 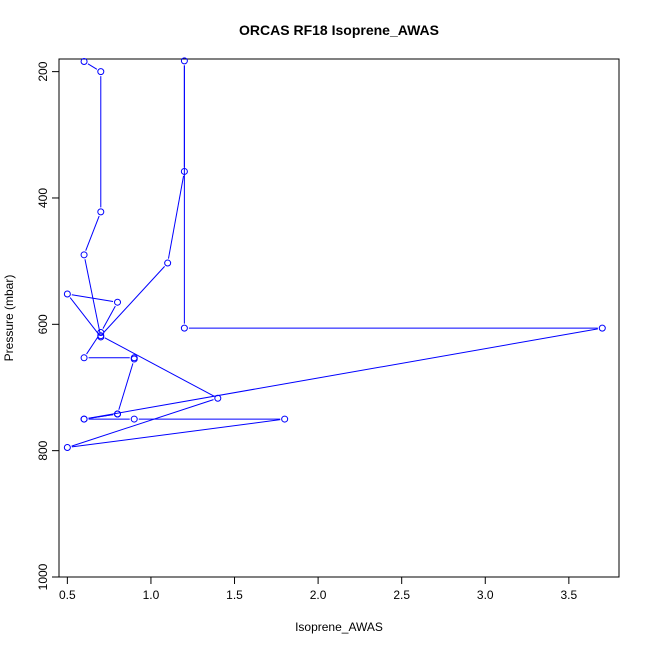 I want to click on x-axis-label: Isoprene_AWAS, so click(x=339, y=627).